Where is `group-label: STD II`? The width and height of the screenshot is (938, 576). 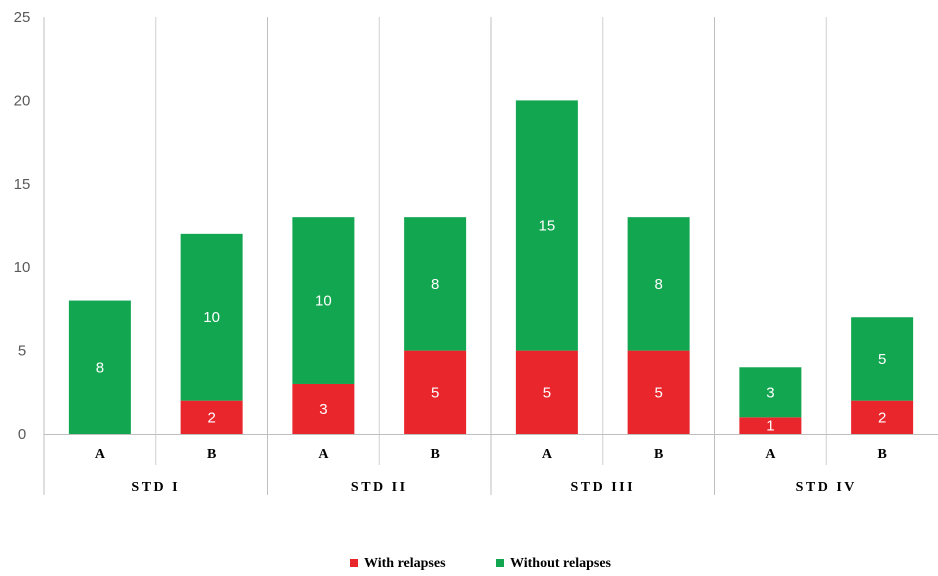
group-label: STD II is located at coordinates (379, 487).